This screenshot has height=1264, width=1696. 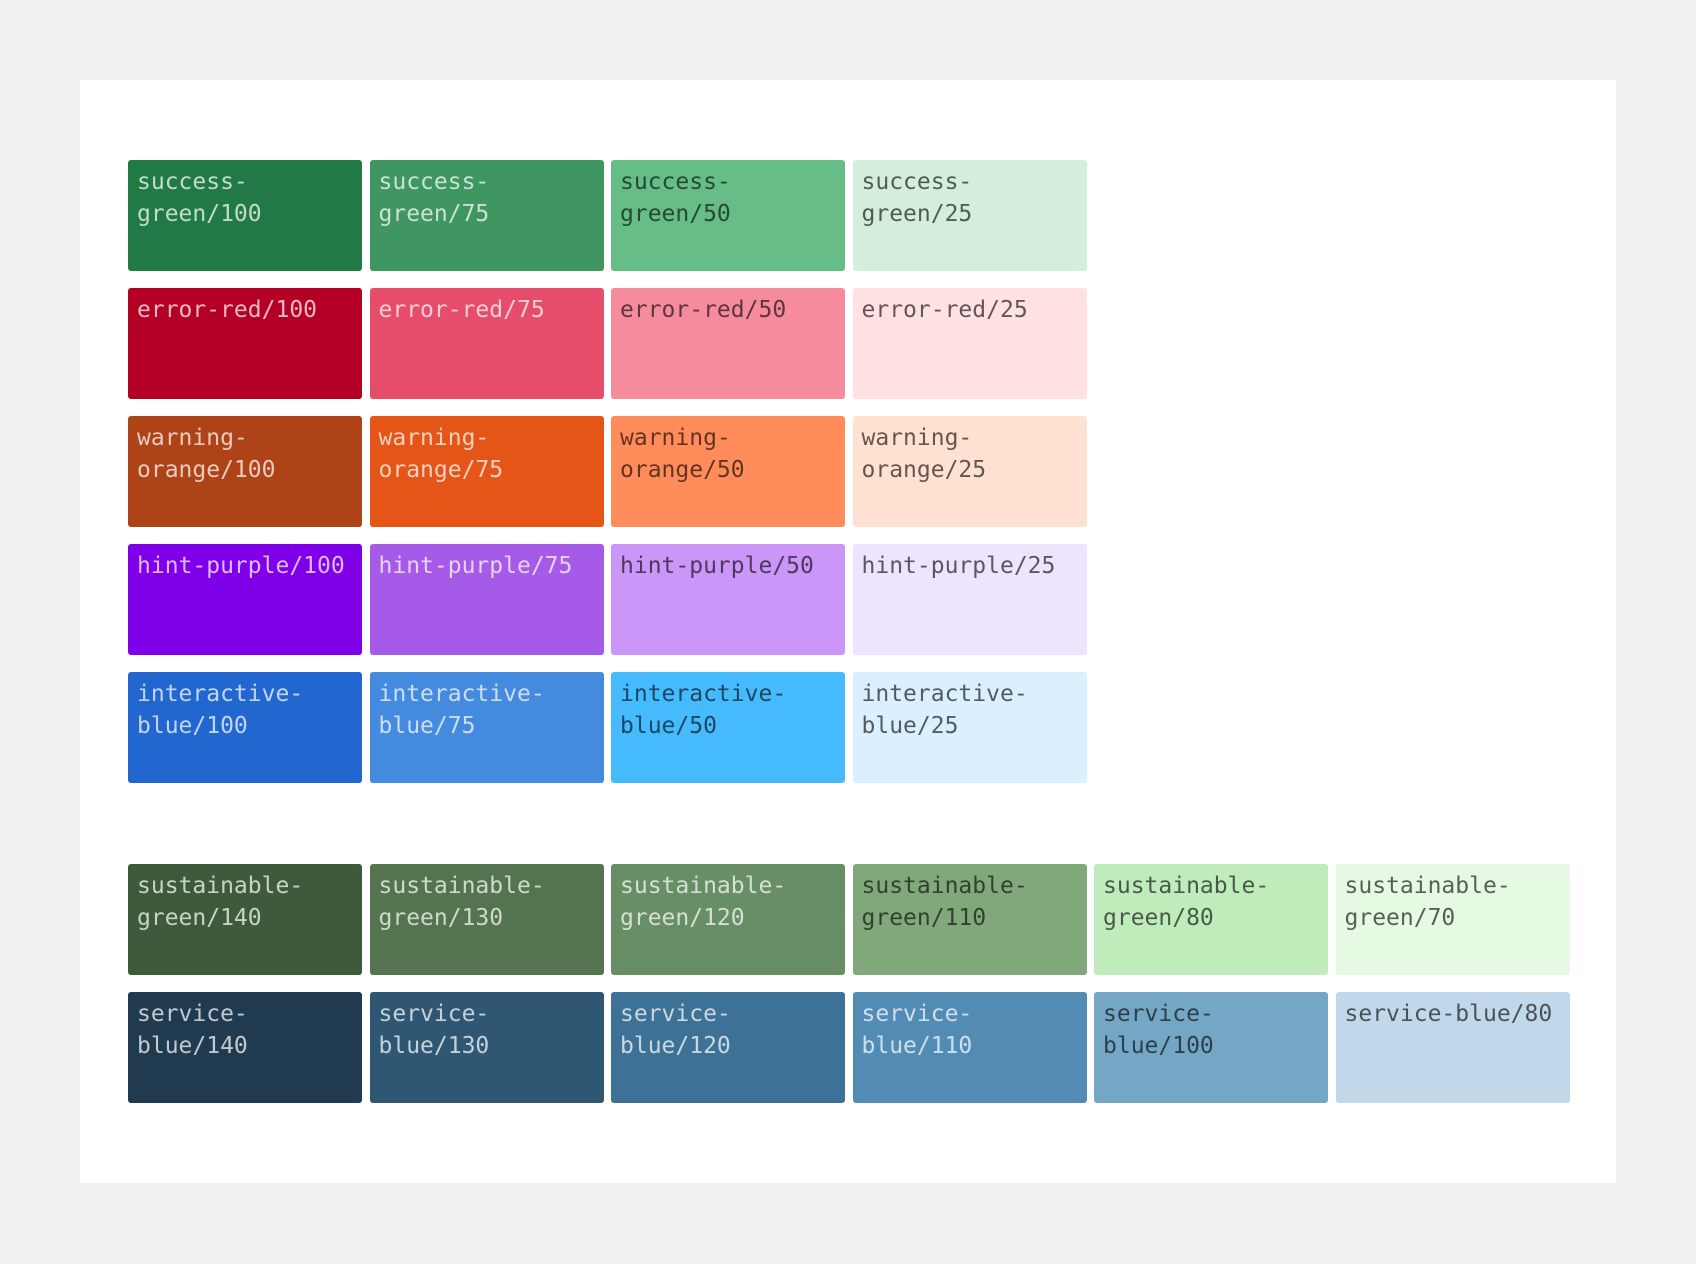 I want to click on swatch-label: interactive-blue/50, so click(x=703, y=710).